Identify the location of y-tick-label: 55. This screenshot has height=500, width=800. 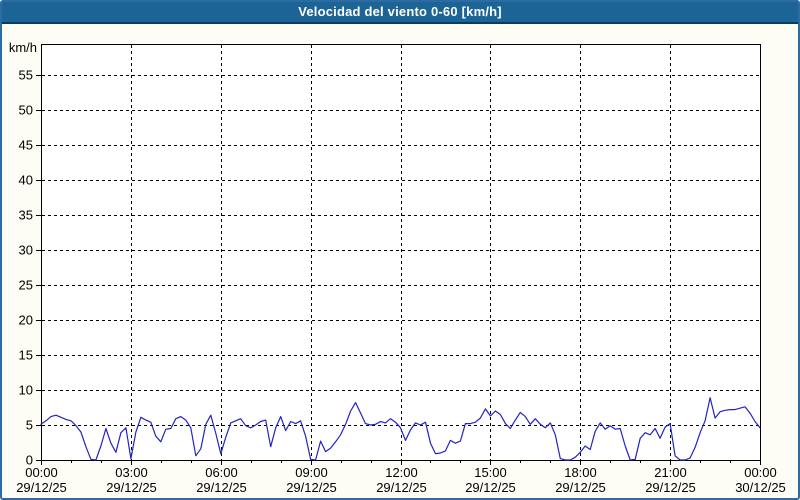
(26, 75).